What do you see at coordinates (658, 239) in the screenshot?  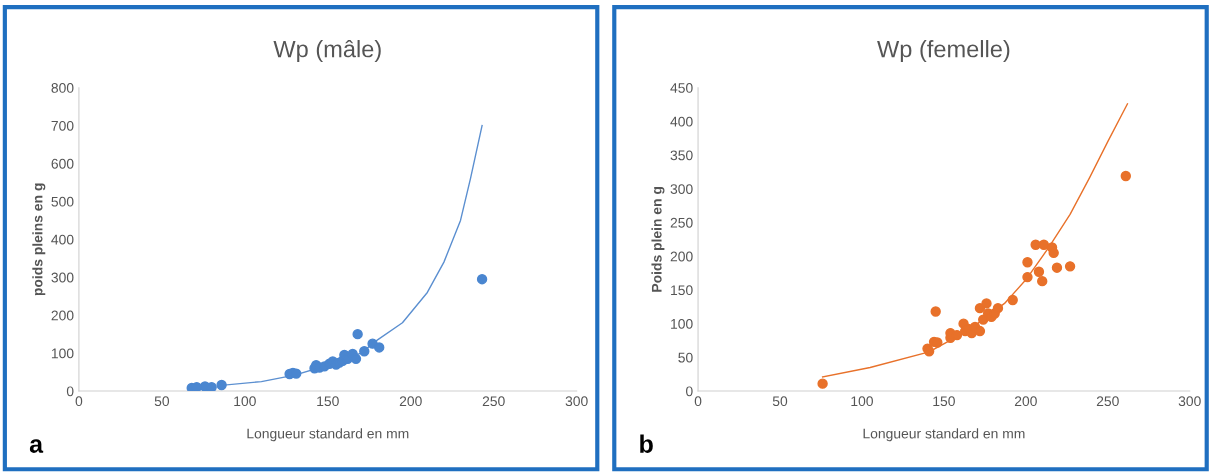 I see `y-axis-title: Poids plein en g` at bounding box center [658, 239].